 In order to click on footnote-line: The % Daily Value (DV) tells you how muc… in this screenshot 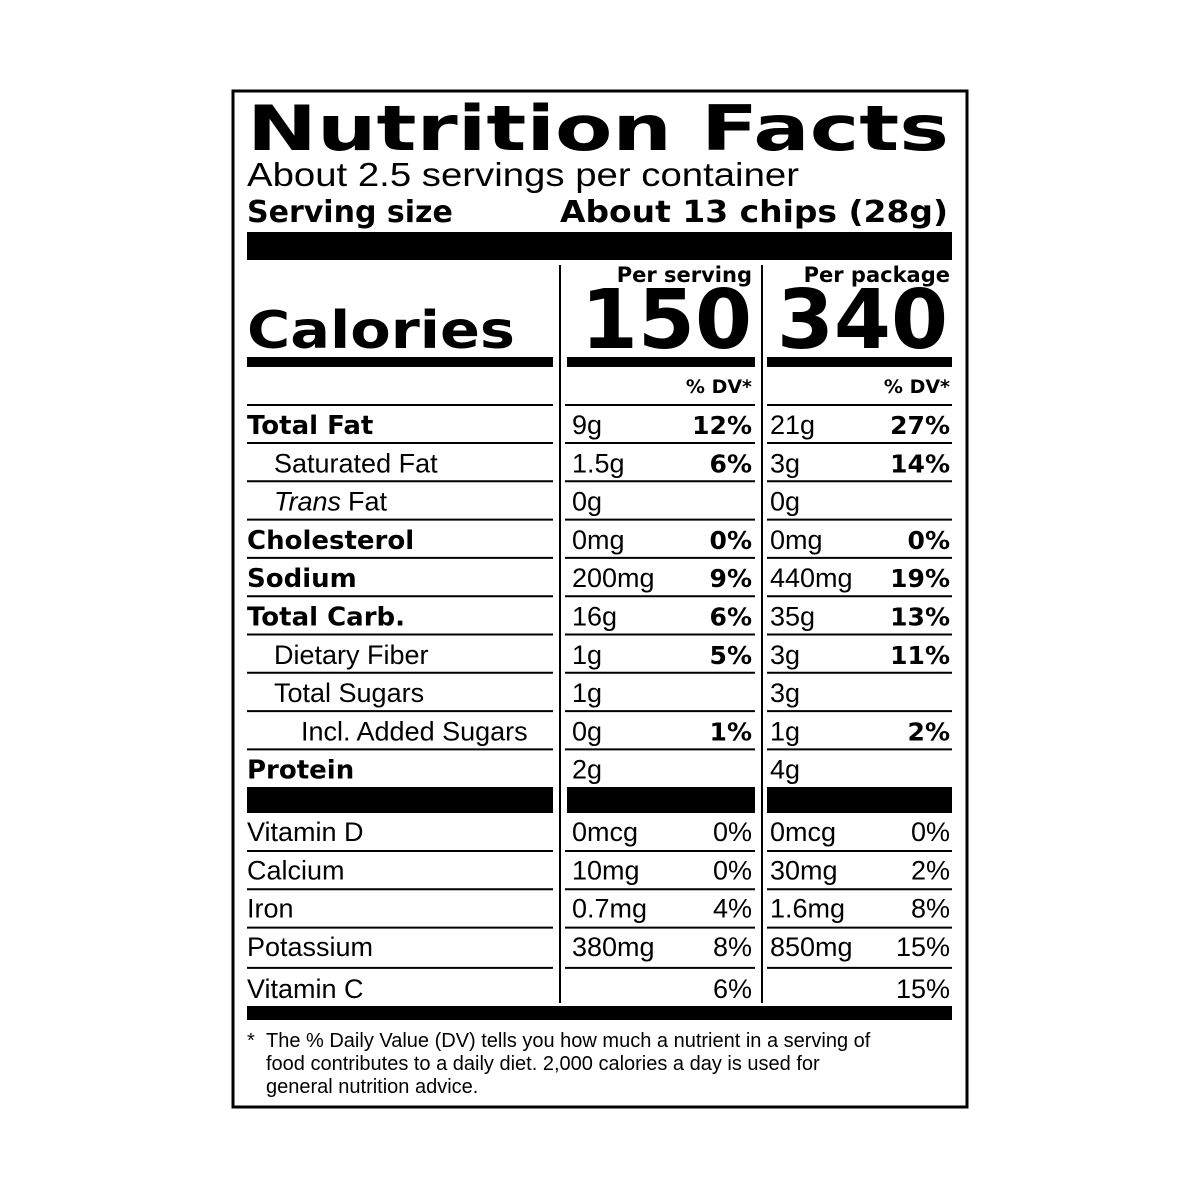, I will do `click(568, 1041)`.